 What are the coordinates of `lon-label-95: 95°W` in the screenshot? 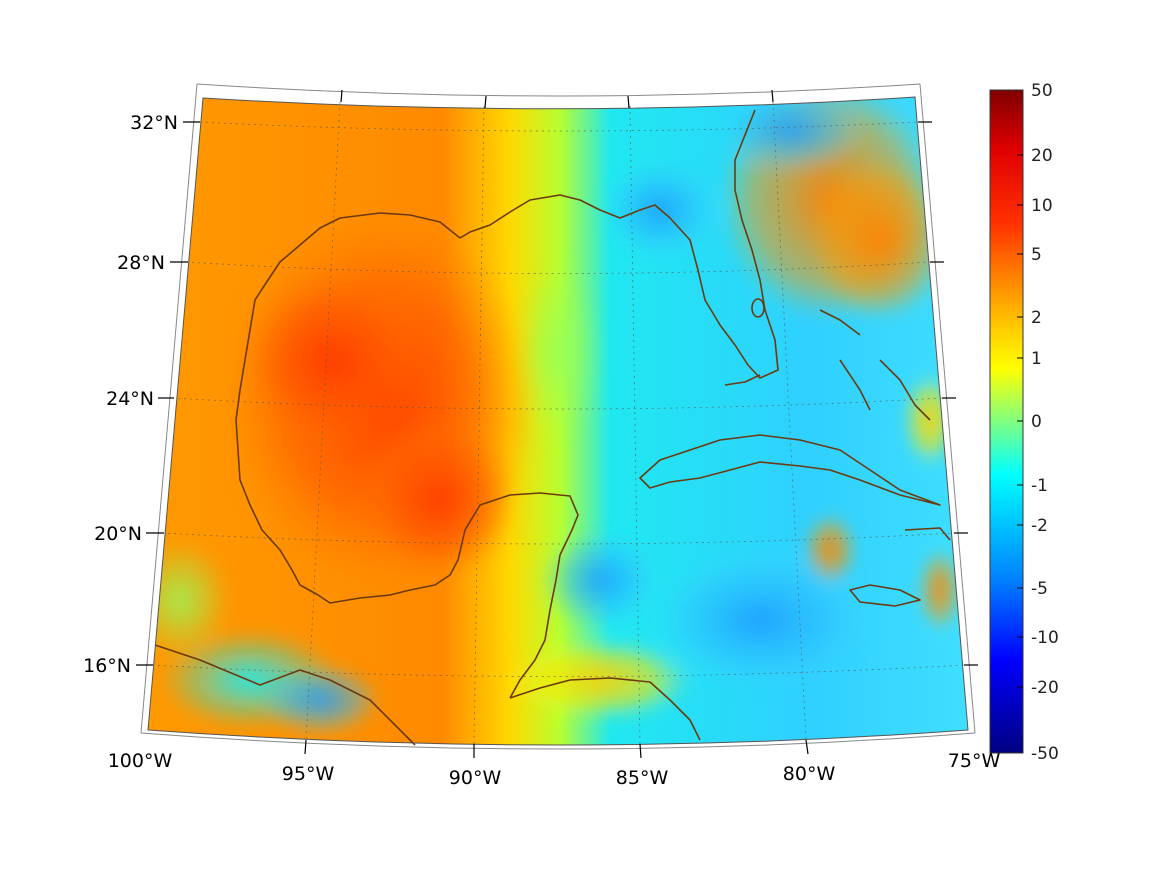 It's located at (308, 774).